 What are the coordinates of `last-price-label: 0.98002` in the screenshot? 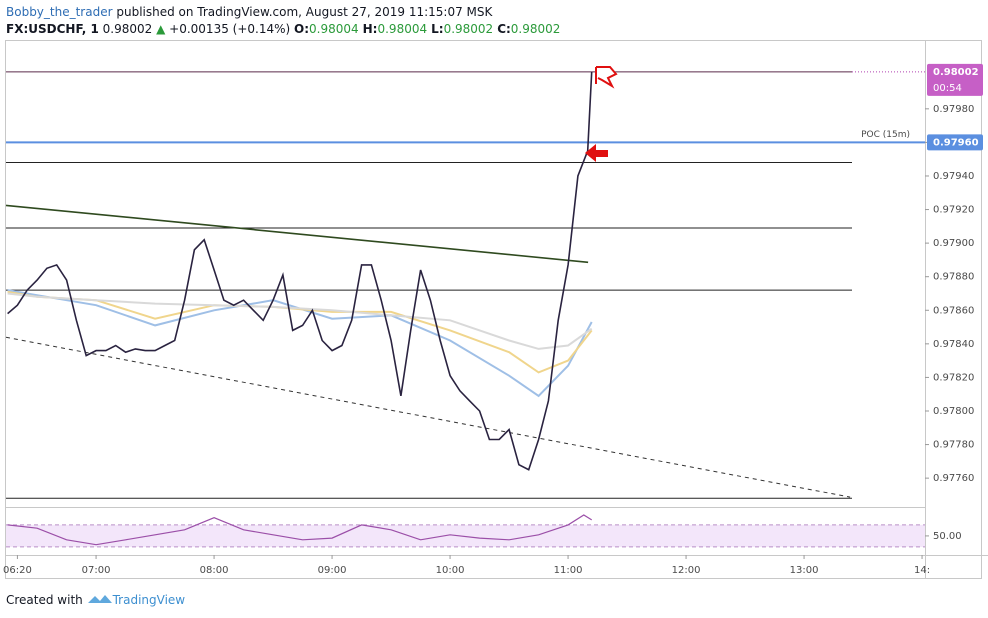 It's located at (956, 72).